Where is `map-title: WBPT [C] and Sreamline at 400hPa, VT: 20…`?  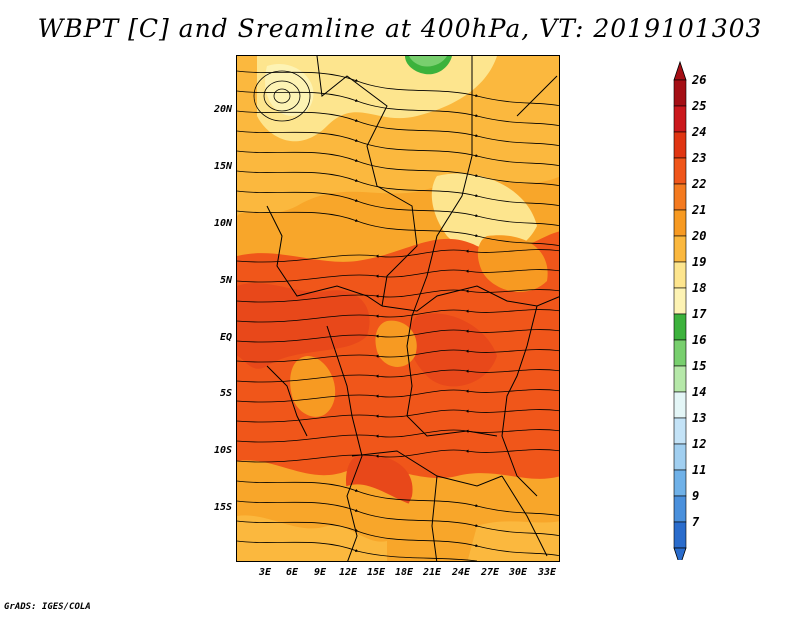
map-title: WBPT [C] and Sreamline at 400hPa, VT: 20… is located at coordinates (400, 28).